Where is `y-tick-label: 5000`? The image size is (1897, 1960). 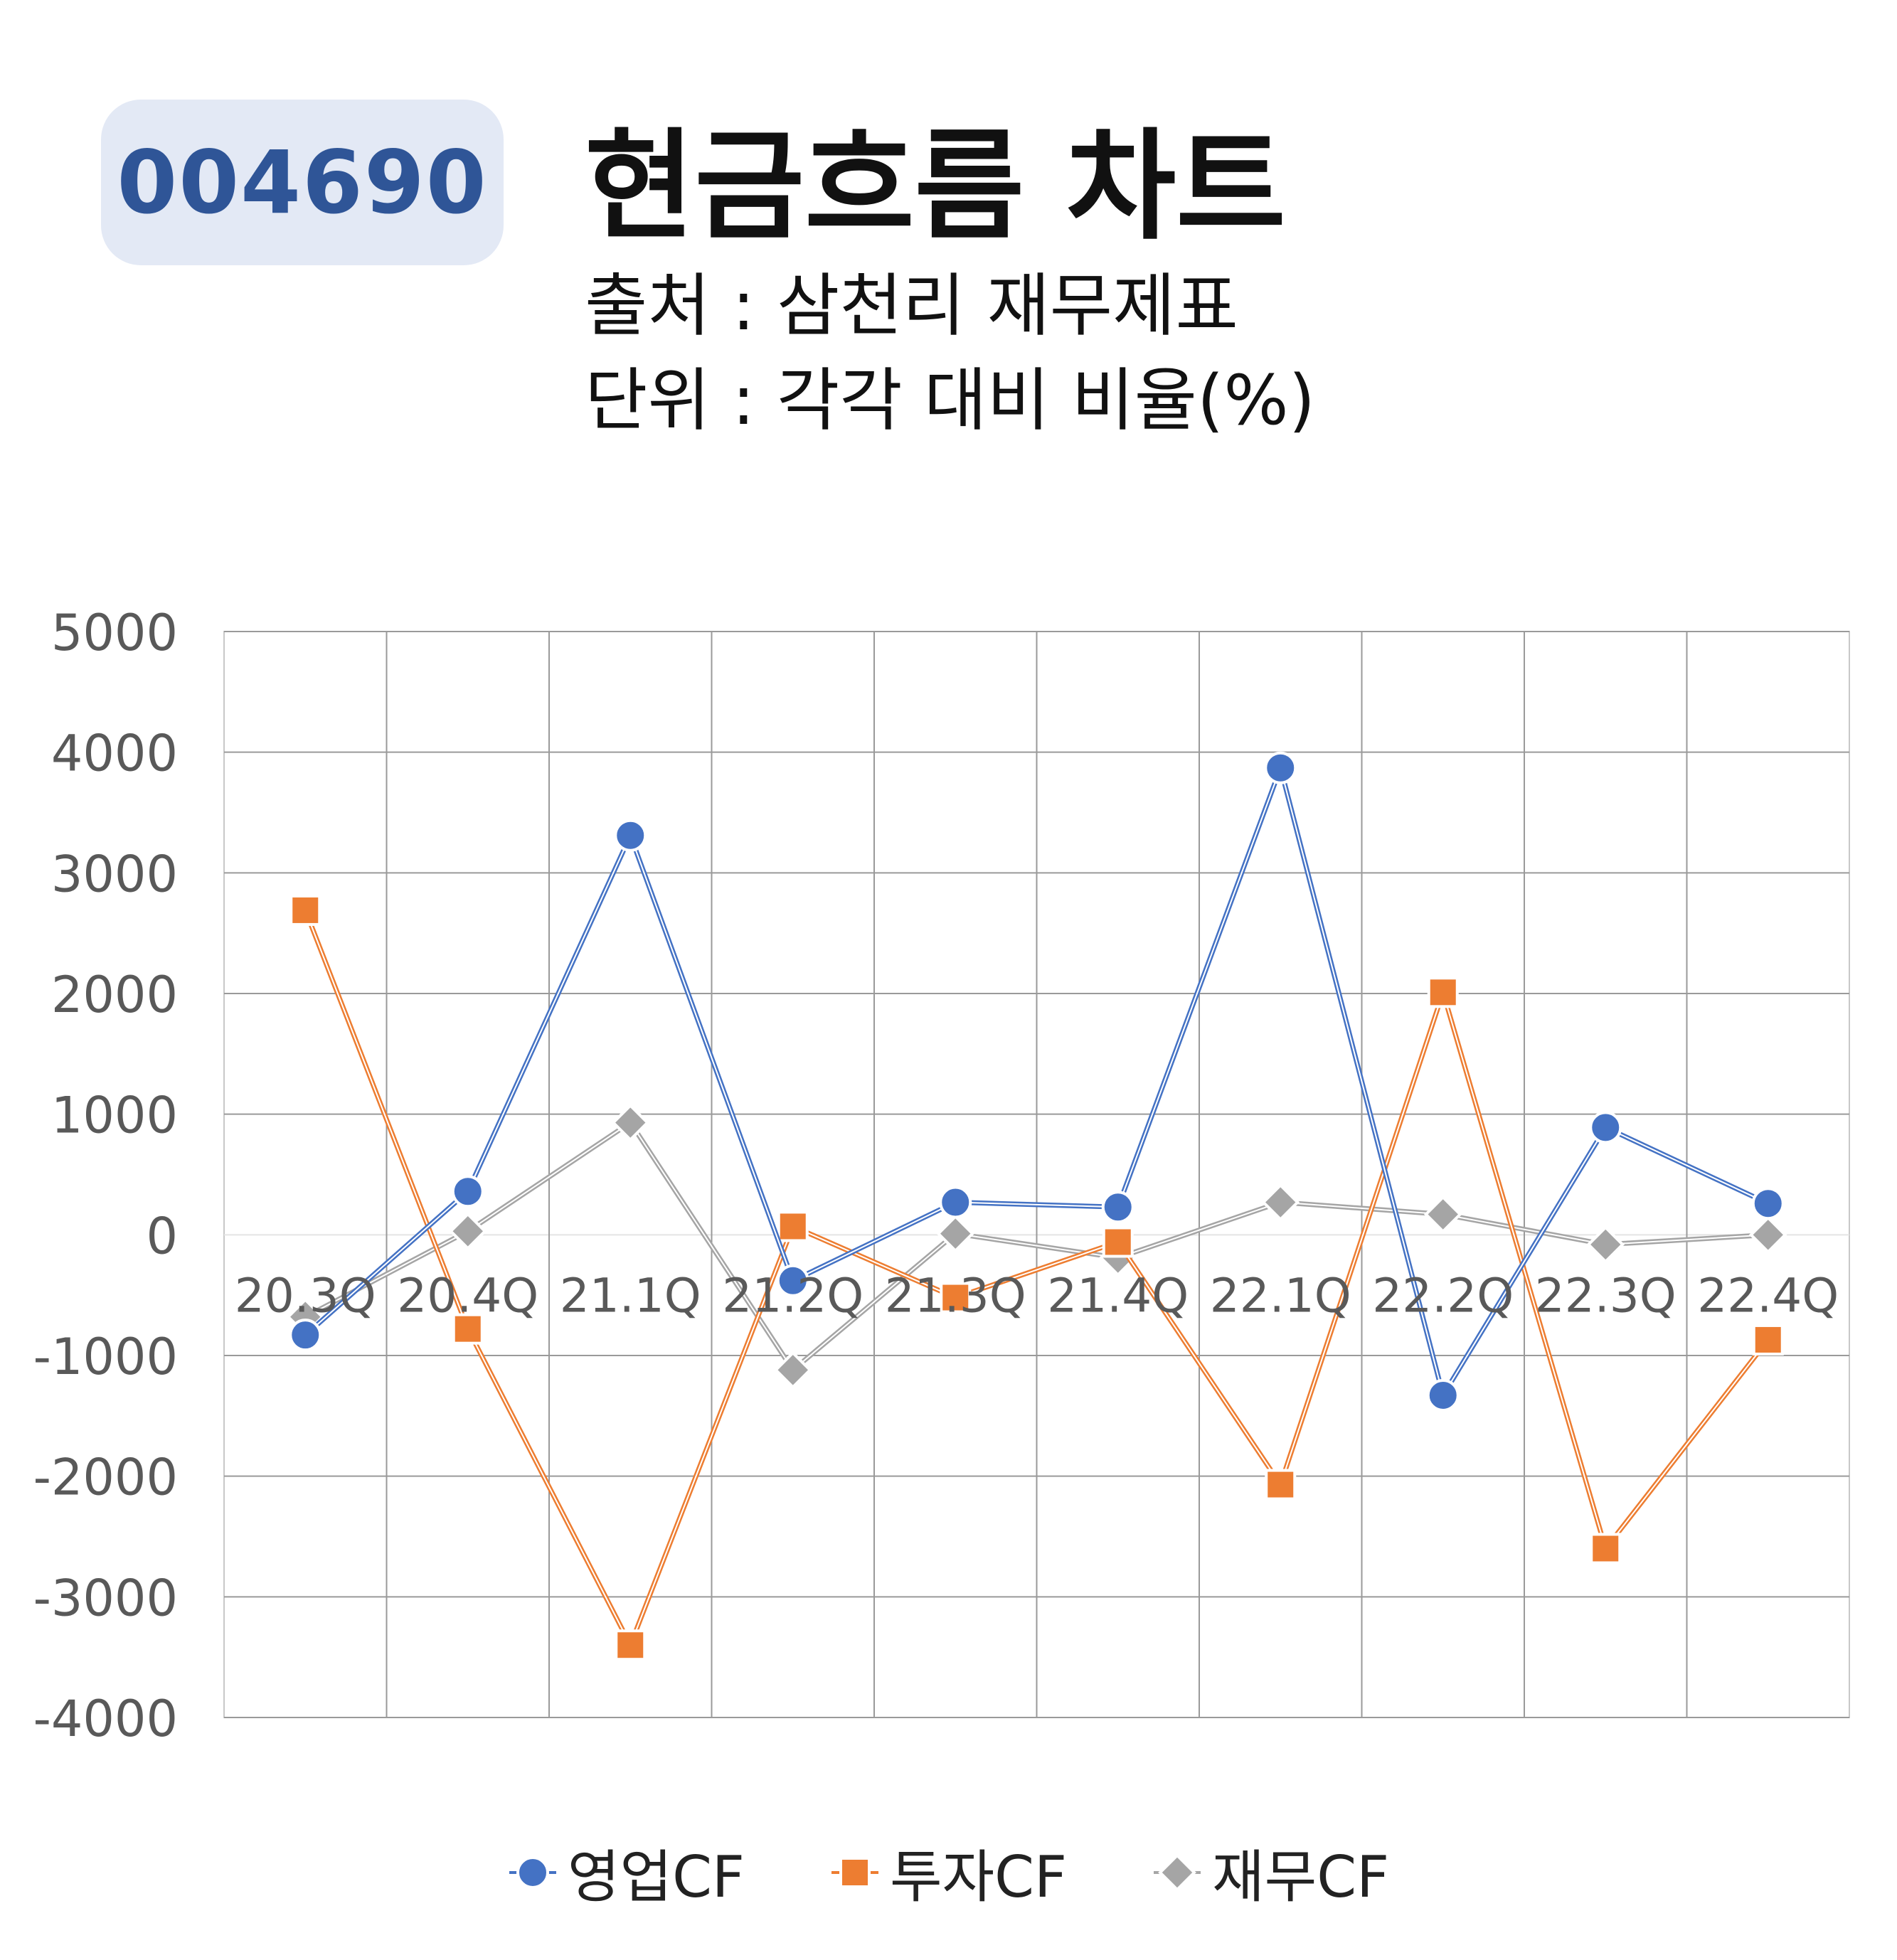
y-tick-label: 5000 is located at coordinates (115, 633).